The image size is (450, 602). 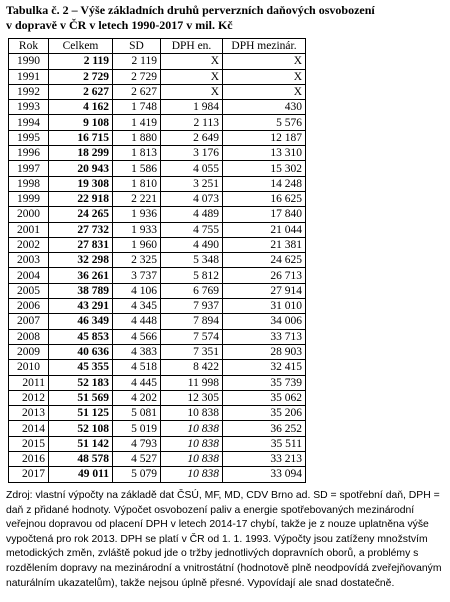 I want to click on table-cell: 4 448, so click(x=136, y=321).